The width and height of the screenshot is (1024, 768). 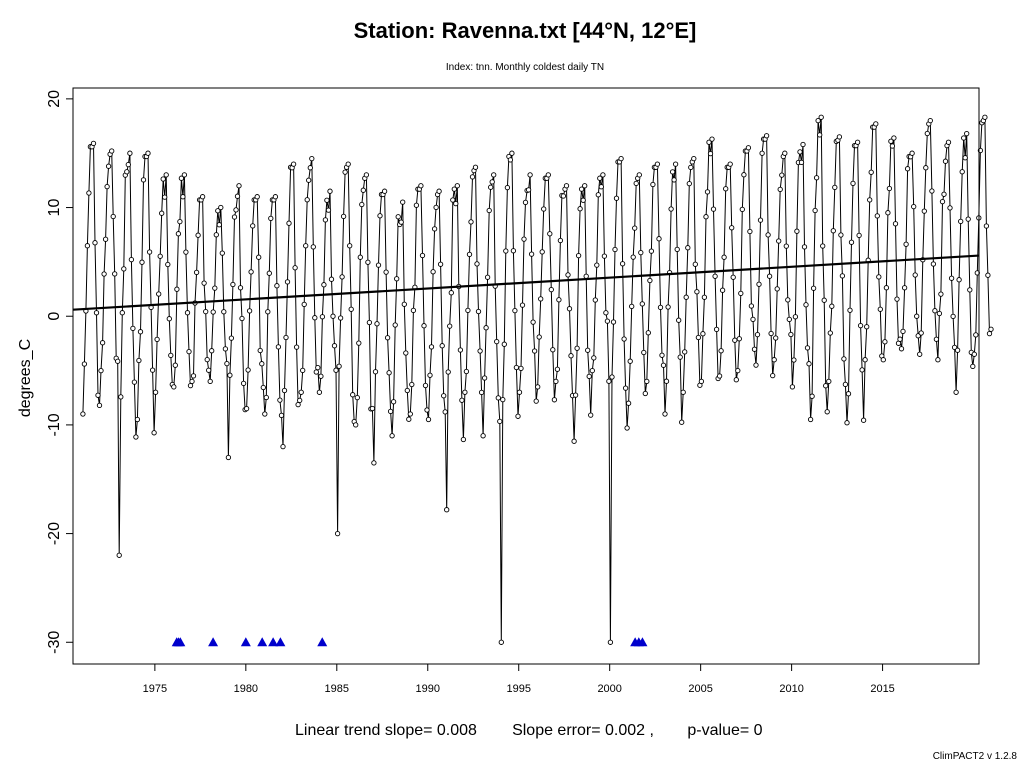 What do you see at coordinates (724, 730) in the screenshot?
I see `p-value-text: p-value= 0` at bounding box center [724, 730].